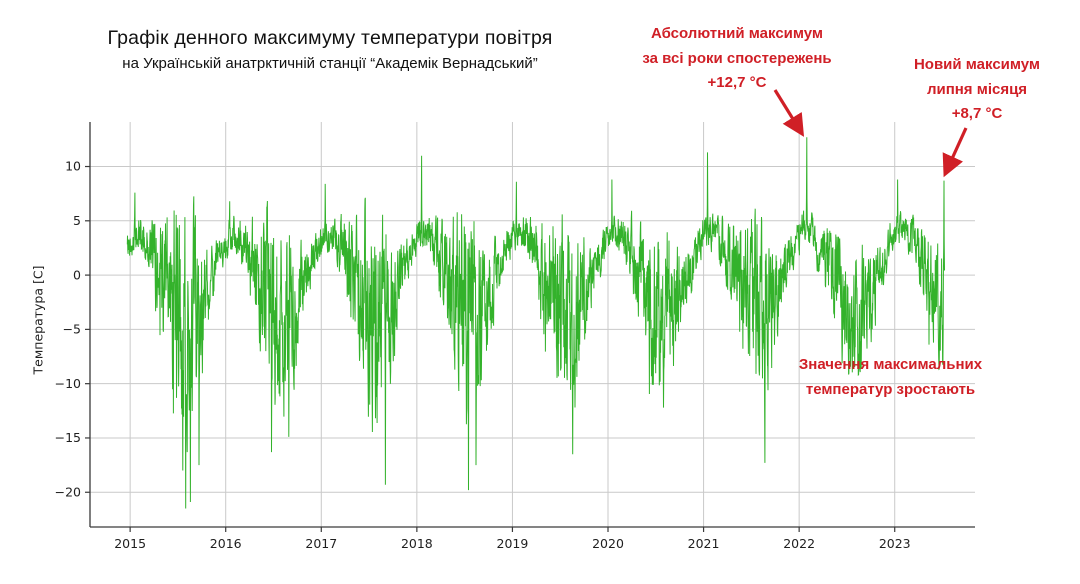  Describe the element at coordinates (68, 383) in the screenshot. I see `y-tick-label: −10` at that location.